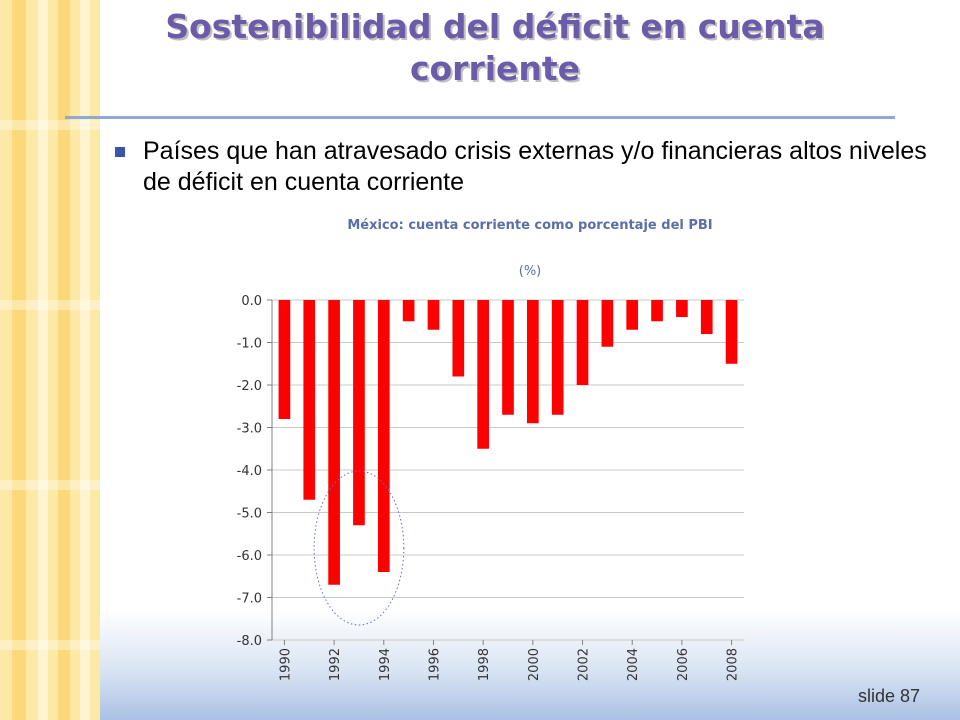  Describe the element at coordinates (706, 317) in the screenshot. I see `bar-2007` at that location.